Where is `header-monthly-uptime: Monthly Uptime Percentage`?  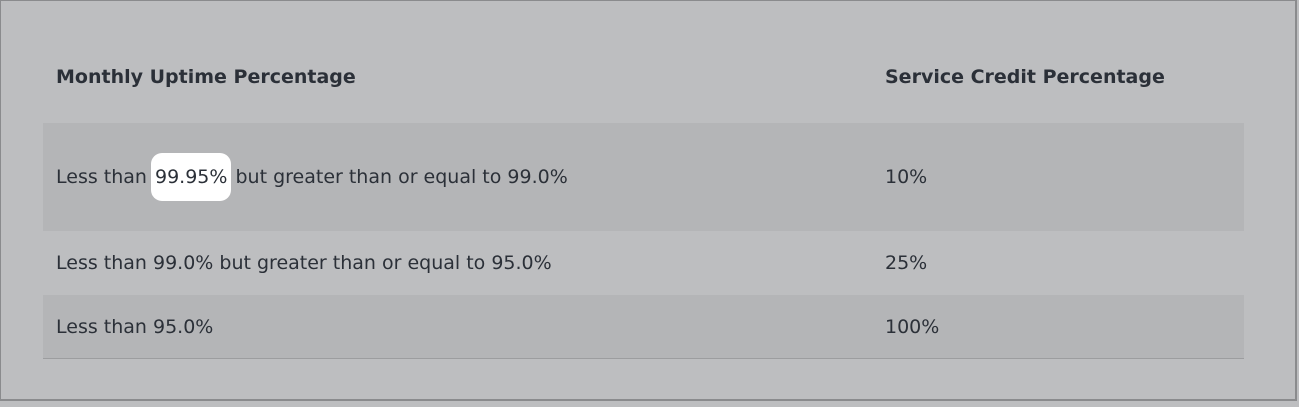 header-monthly-uptime: Monthly Uptime Percentage is located at coordinates (206, 77).